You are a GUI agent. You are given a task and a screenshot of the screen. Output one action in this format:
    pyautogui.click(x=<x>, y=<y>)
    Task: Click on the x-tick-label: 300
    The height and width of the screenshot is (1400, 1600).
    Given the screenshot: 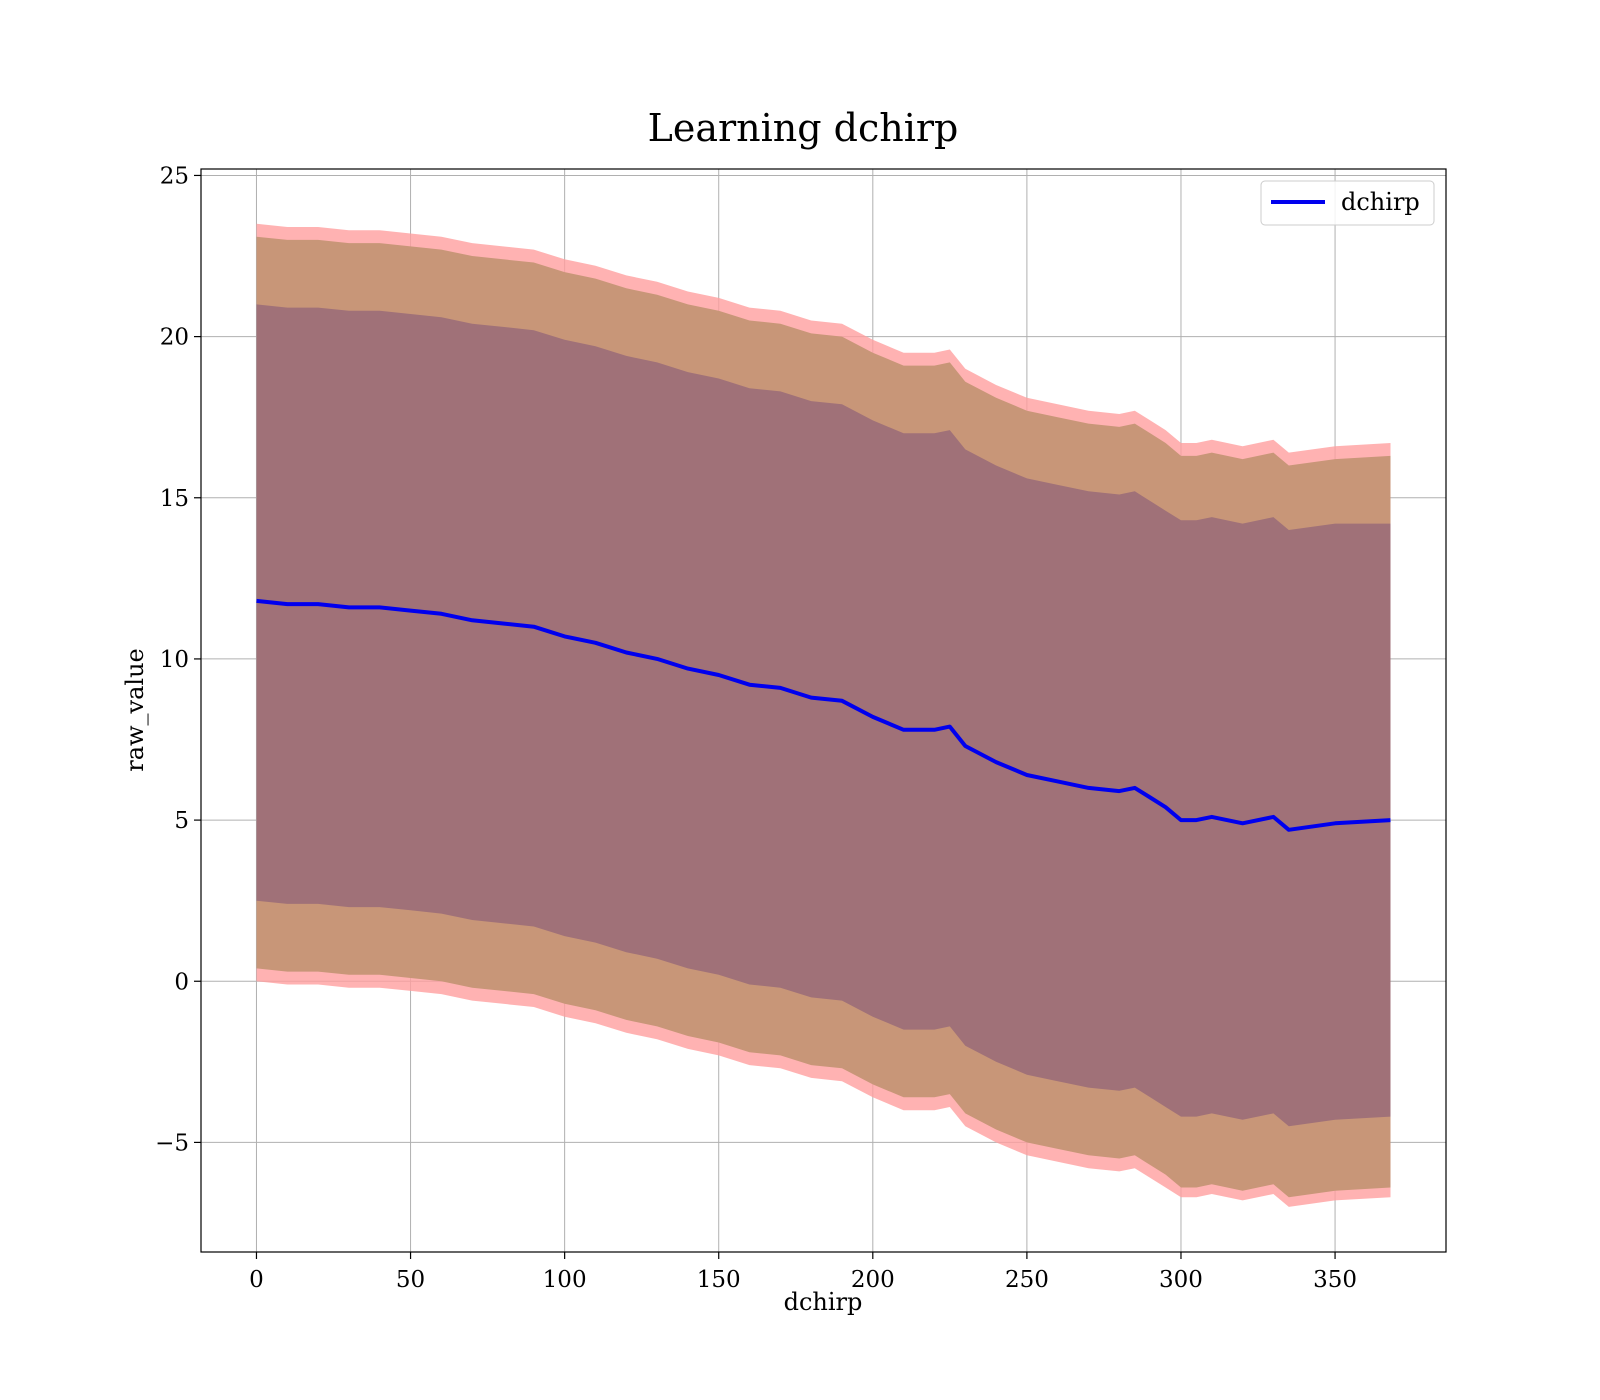 What is the action you would take?
    pyautogui.click(x=1181, y=1280)
    